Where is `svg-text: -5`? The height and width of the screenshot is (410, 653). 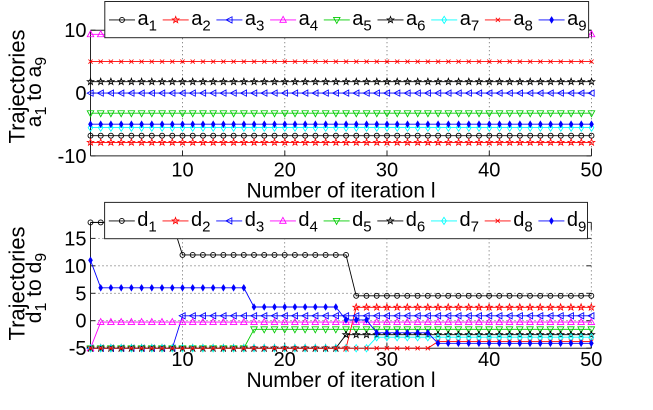
svg-text: -5 is located at coordinates (78, 349).